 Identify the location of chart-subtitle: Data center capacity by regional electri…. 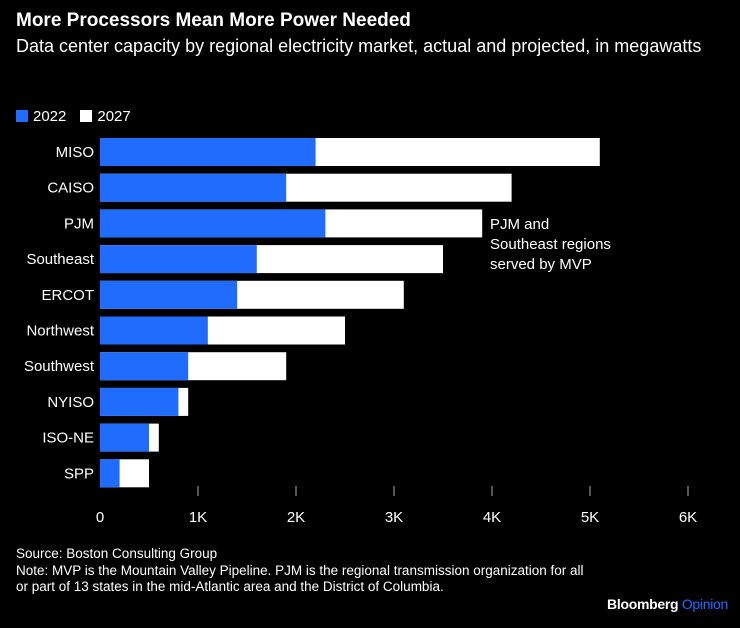
(359, 46).